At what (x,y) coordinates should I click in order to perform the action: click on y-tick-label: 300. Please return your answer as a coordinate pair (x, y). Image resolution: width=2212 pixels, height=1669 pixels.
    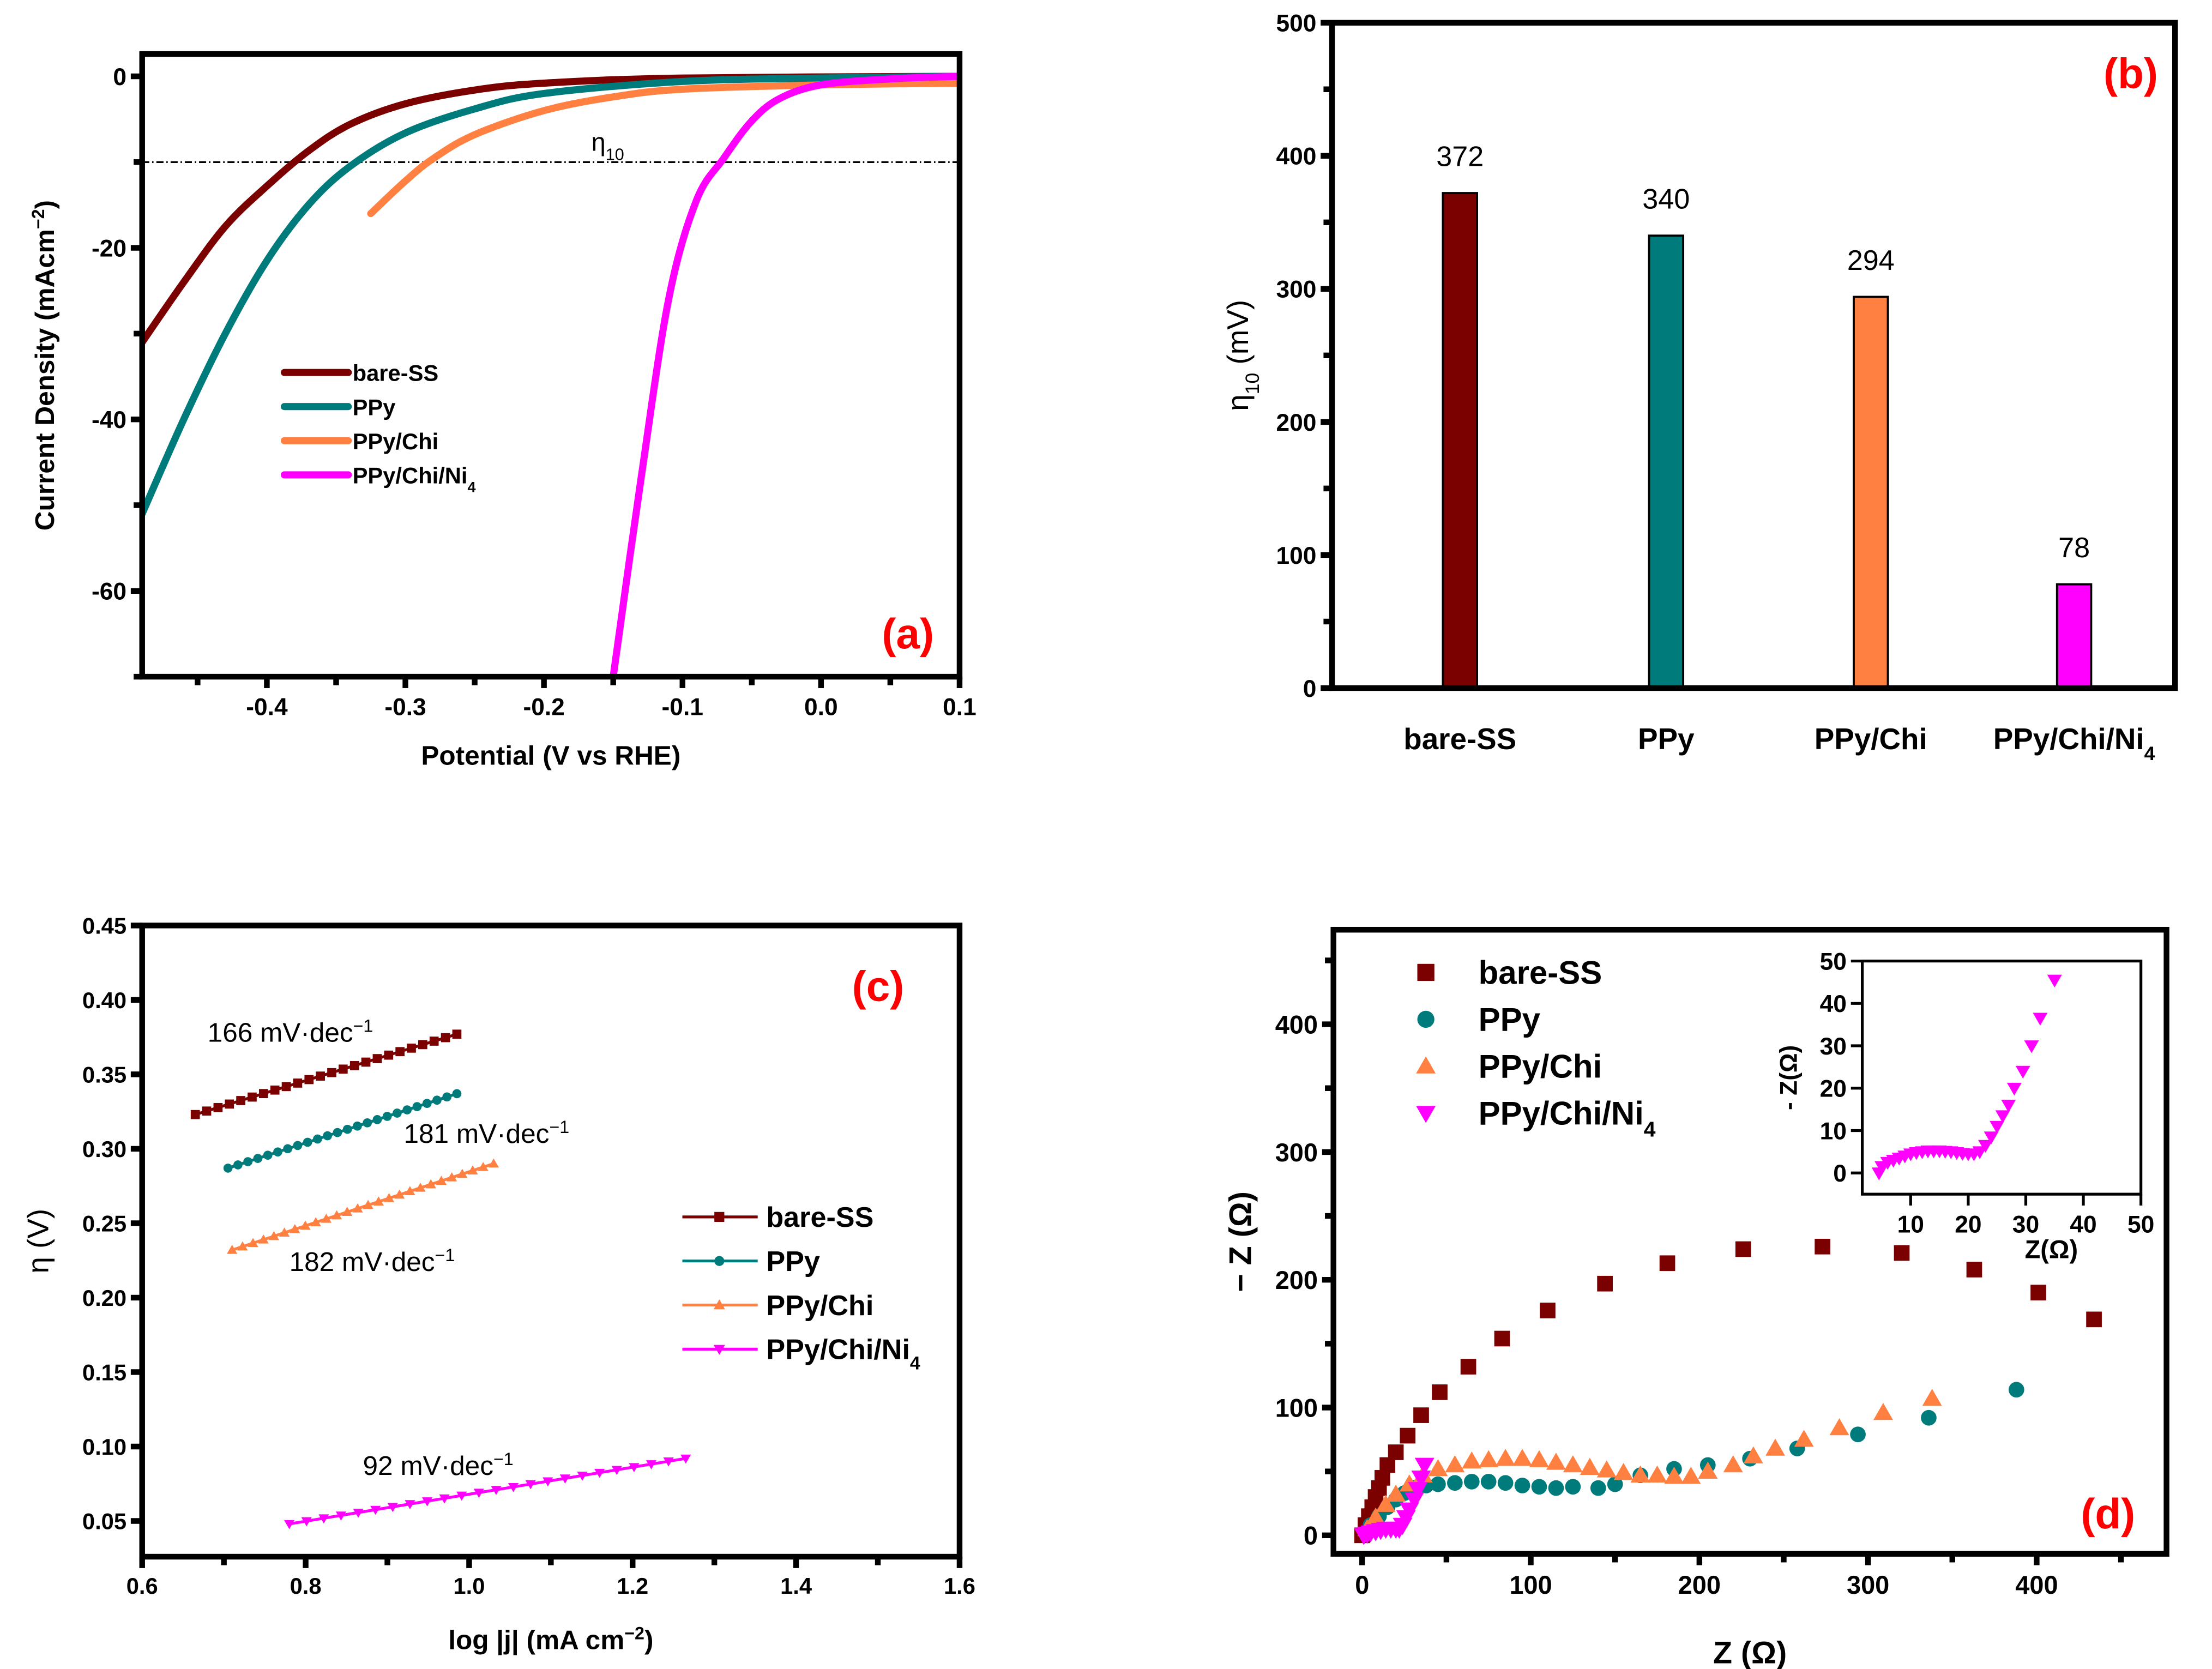
    Looking at the image, I should click on (1296, 1152).